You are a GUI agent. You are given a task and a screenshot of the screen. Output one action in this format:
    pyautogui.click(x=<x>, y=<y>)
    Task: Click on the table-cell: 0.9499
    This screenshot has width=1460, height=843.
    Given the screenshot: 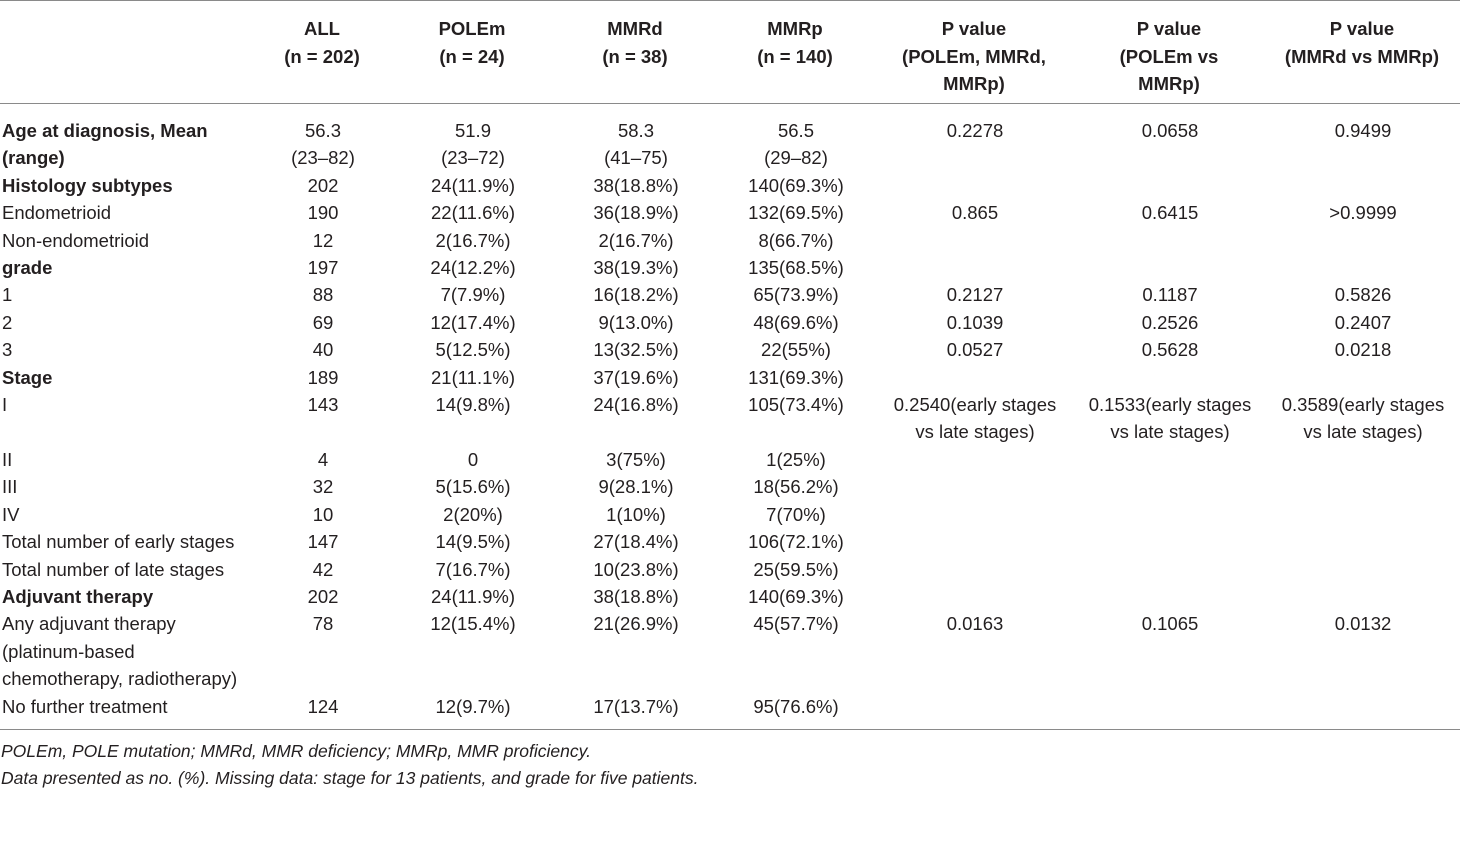 What is the action you would take?
    pyautogui.click(x=1363, y=130)
    